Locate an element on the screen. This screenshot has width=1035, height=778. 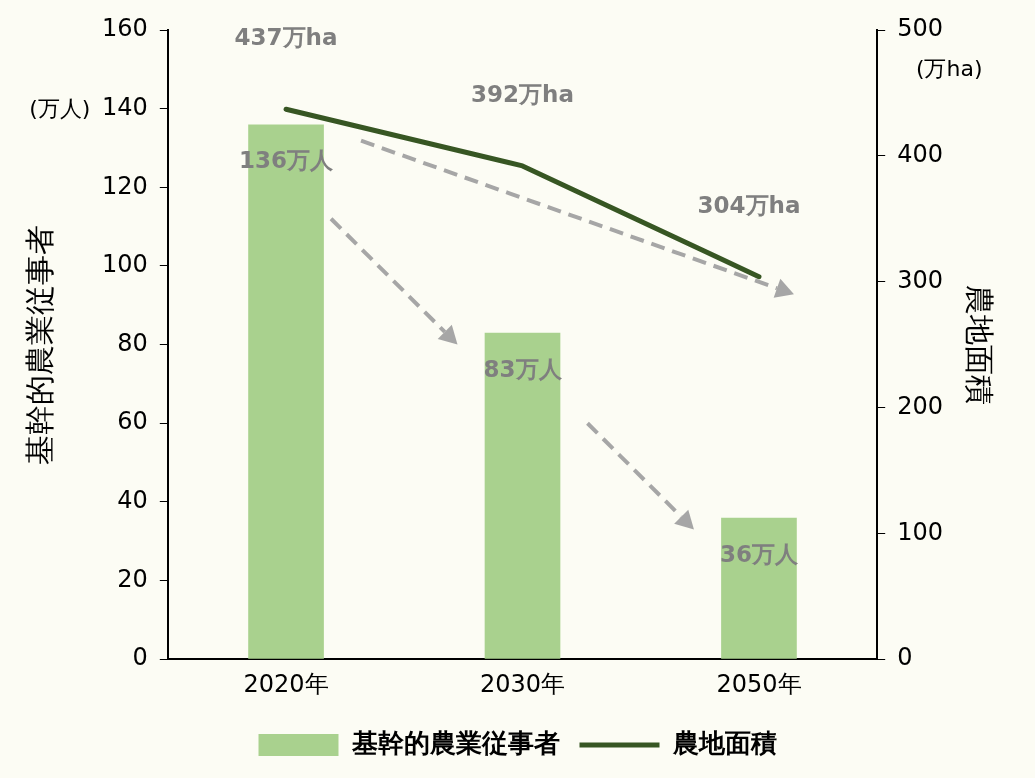
y-tick-label: 160 is located at coordinates (125, 28).